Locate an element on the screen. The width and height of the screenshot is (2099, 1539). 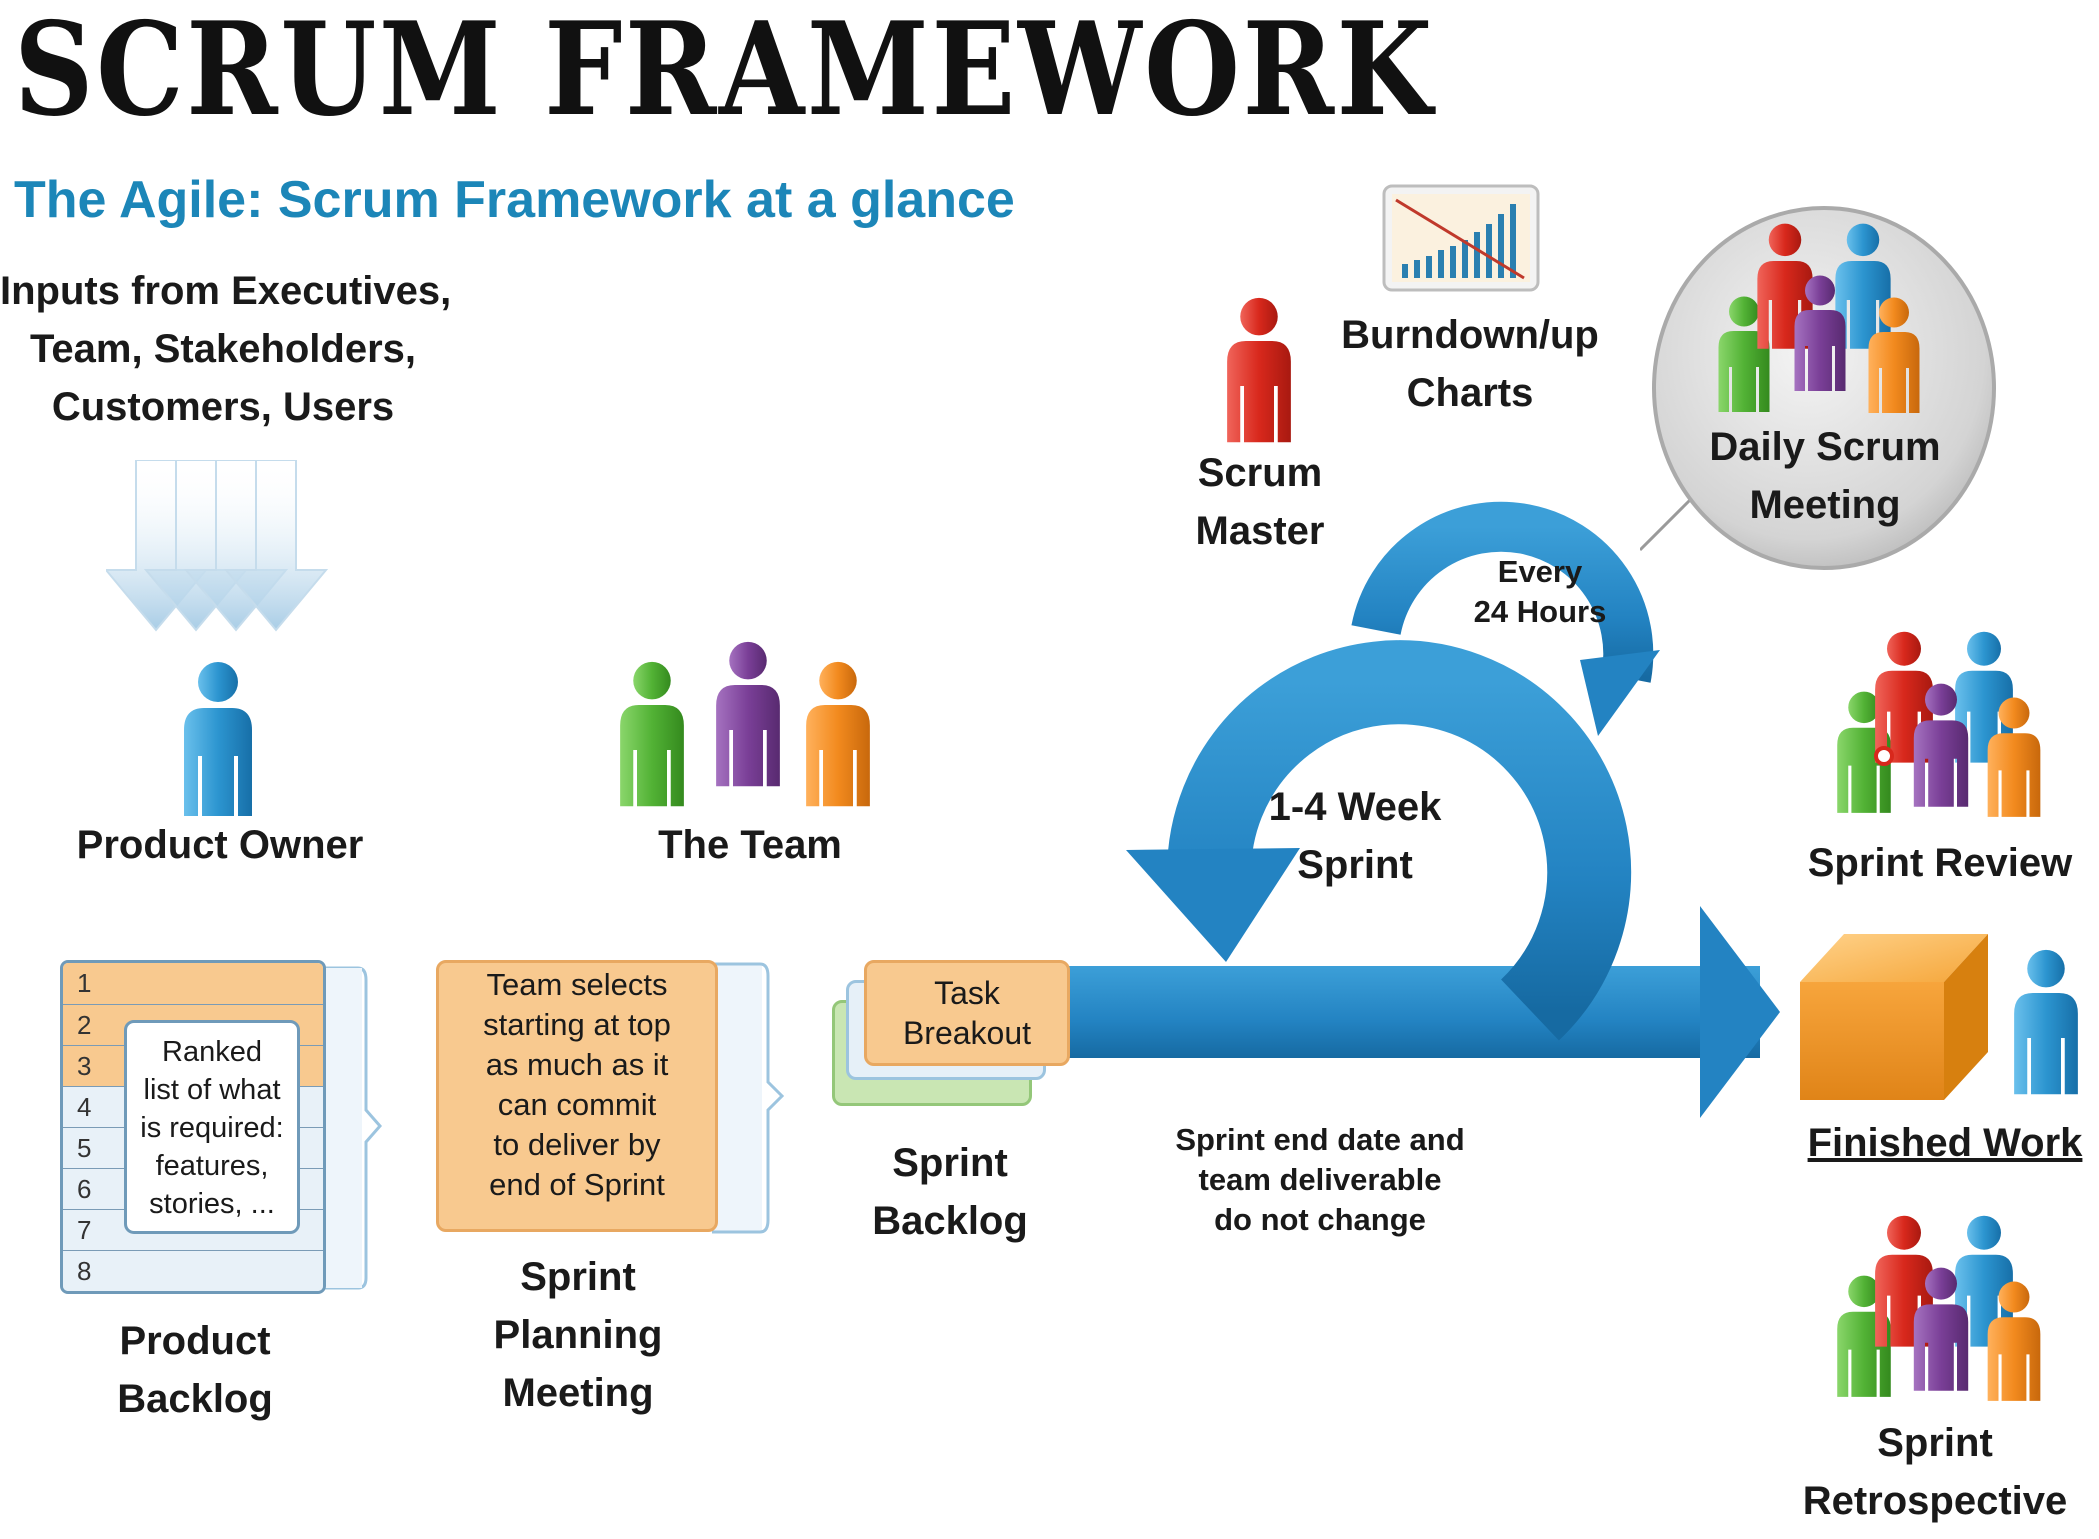
sp-label-line-2: Planning is located at coordinates (578, 1335).